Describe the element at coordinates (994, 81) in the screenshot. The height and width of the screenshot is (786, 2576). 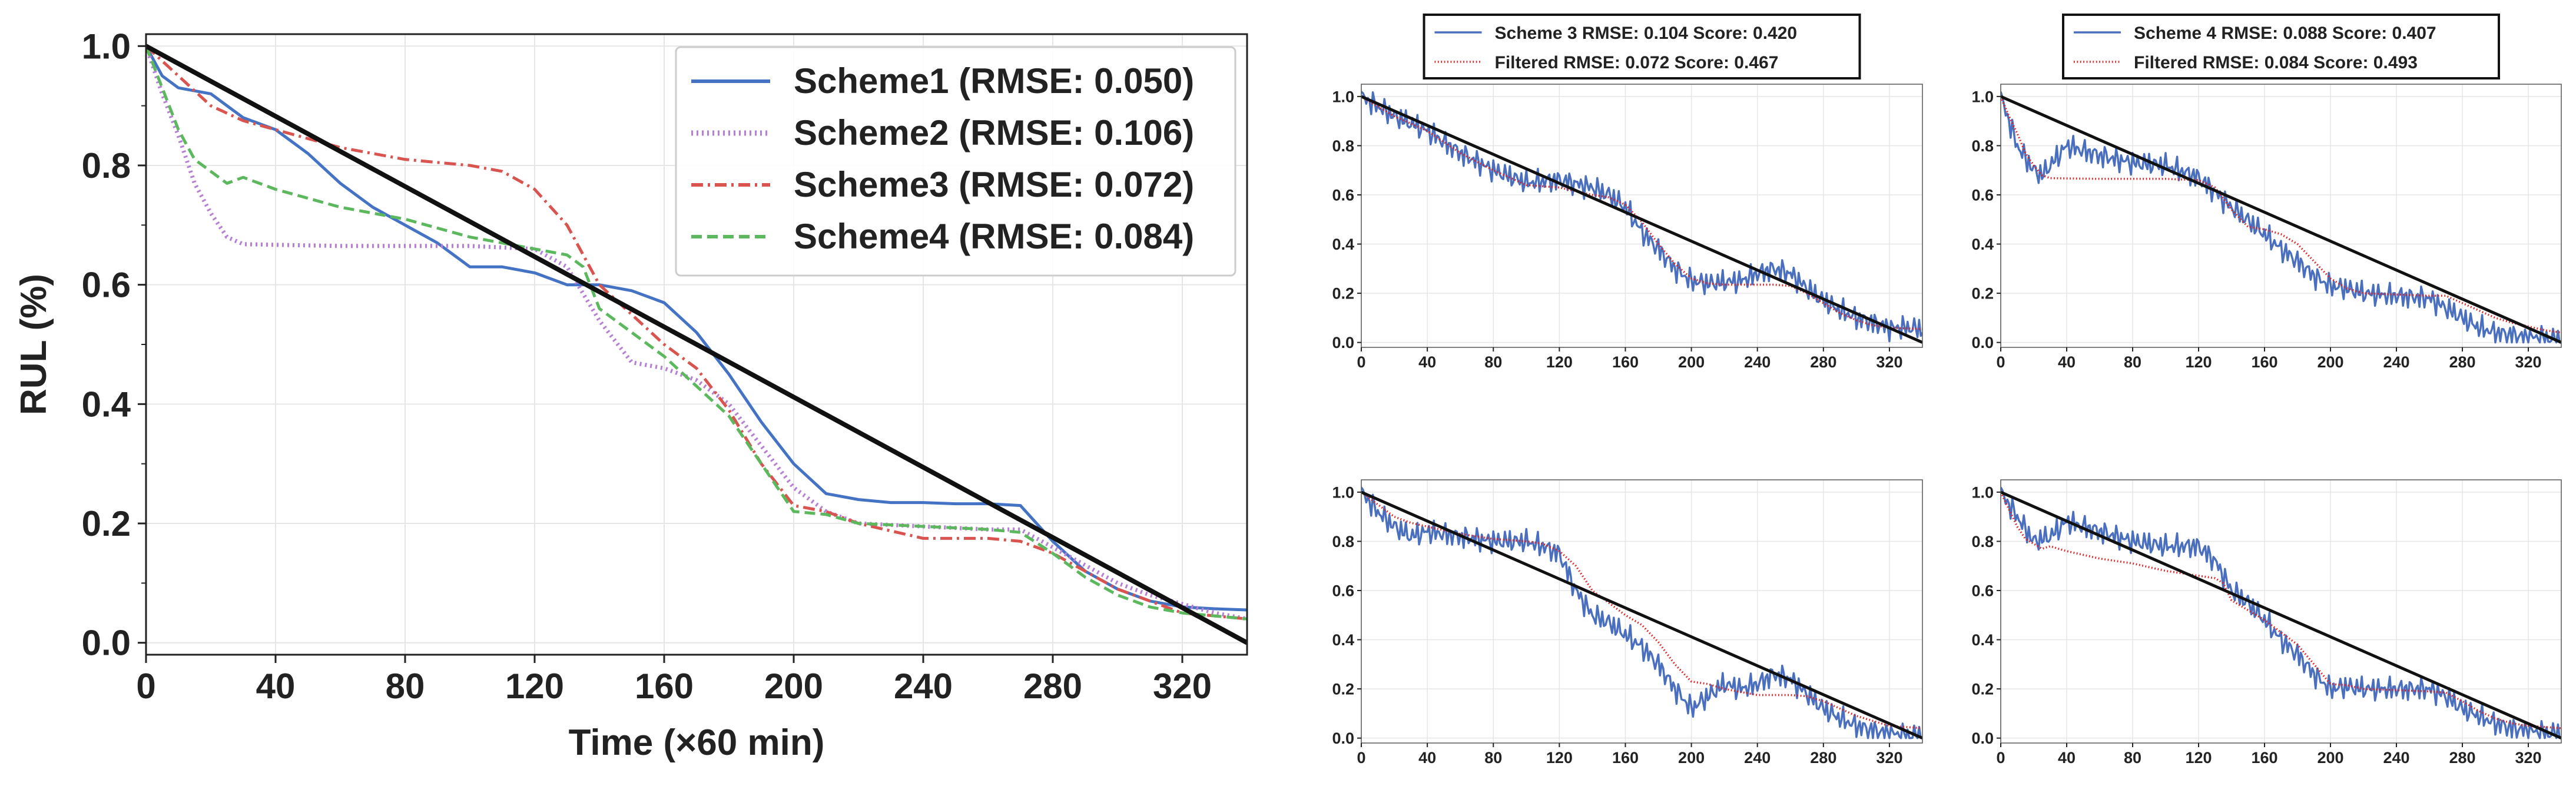
I see `legend-label-1: Scheme1 (RMSE: 0.050)` at that location.